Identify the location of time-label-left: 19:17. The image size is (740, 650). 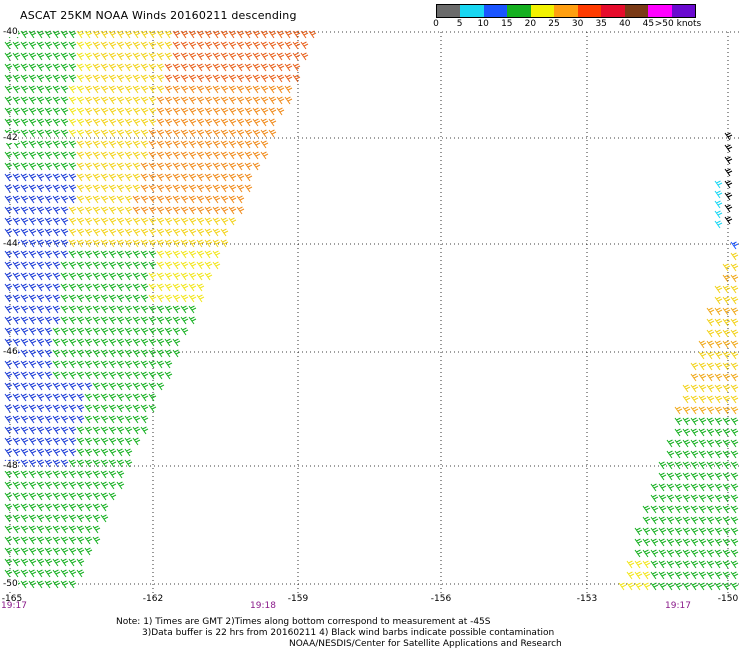
(14, 606).